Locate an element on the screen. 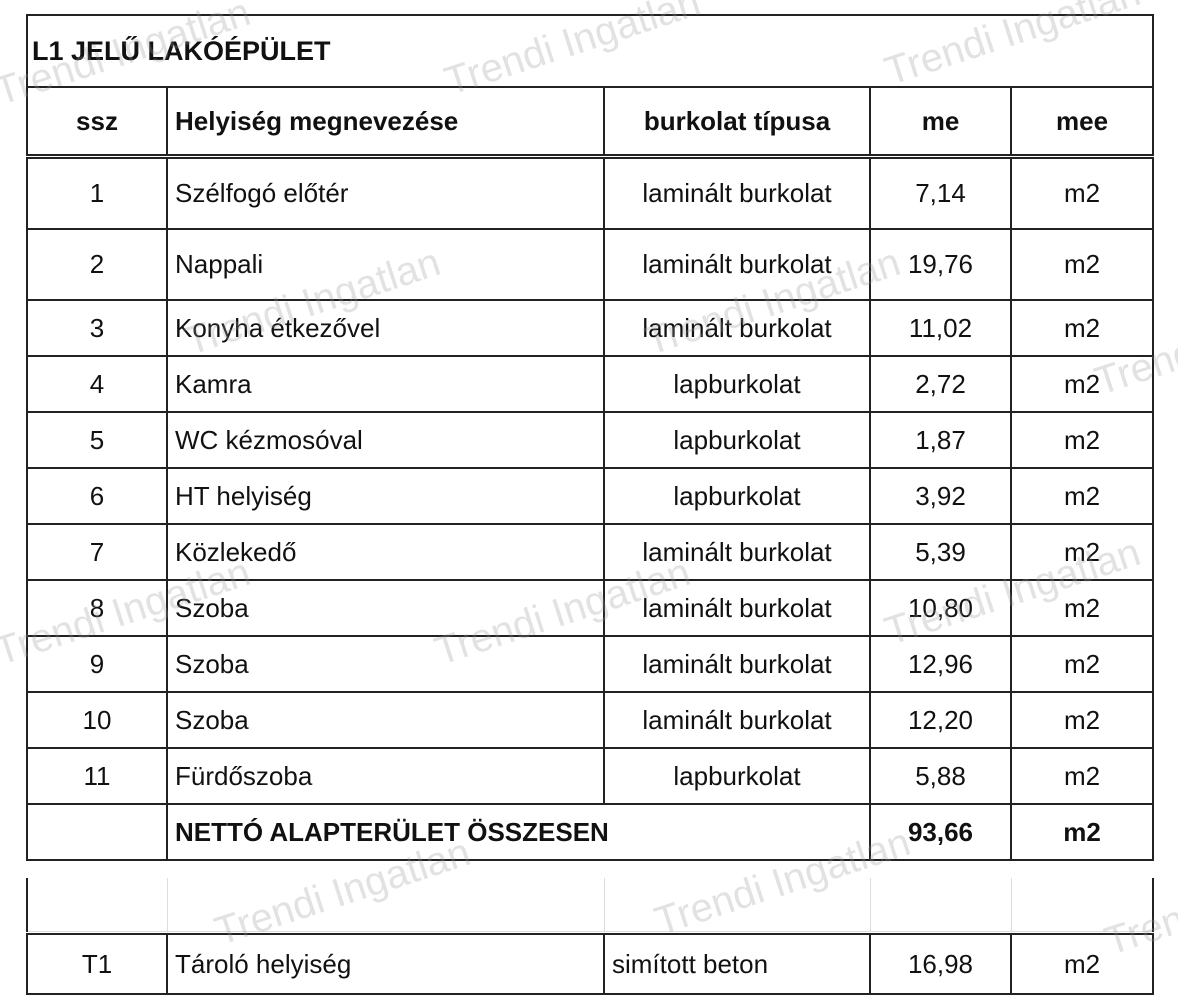 This screenshot has height=1000, width=1178. header-type: burkolat típusa is located at coordinates (737, 122).